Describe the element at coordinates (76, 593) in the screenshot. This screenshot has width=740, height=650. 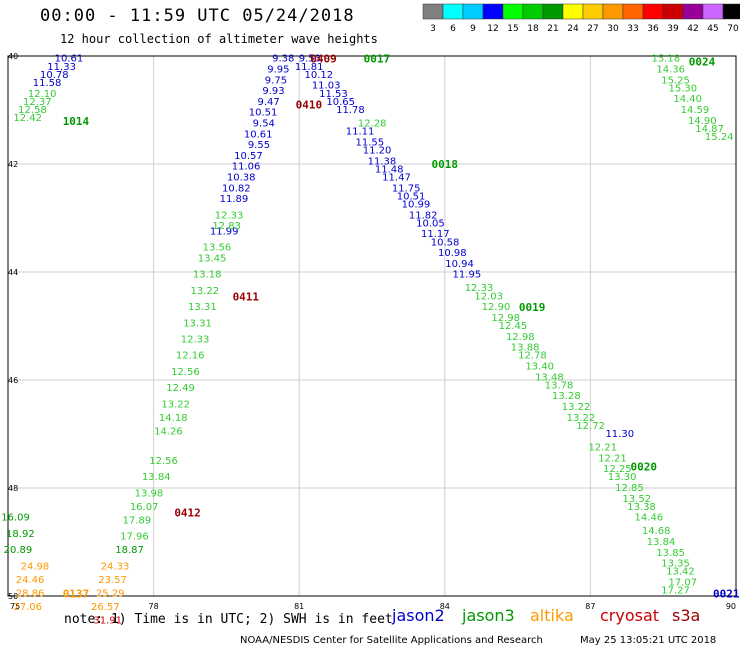
I see `pass-time-label: 0137` at that location.